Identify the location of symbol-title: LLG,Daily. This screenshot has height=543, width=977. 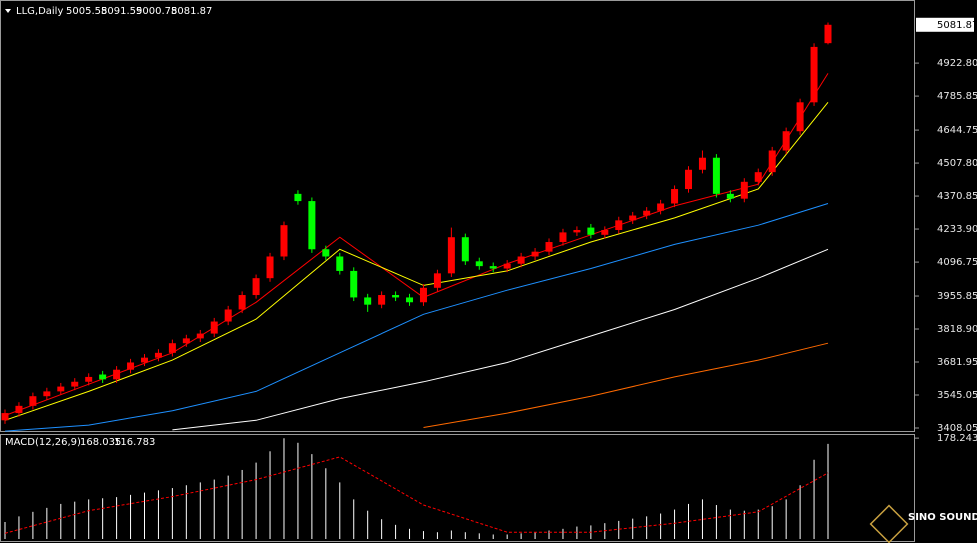
(39, 11).